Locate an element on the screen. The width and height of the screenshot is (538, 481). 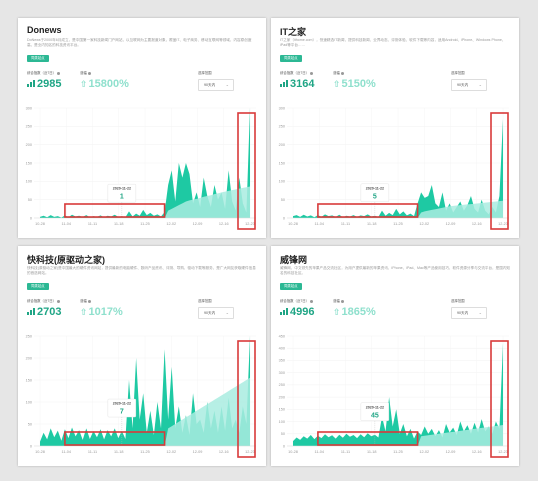
growth-value: ⇧1017% is located at coordinates (101, 312).